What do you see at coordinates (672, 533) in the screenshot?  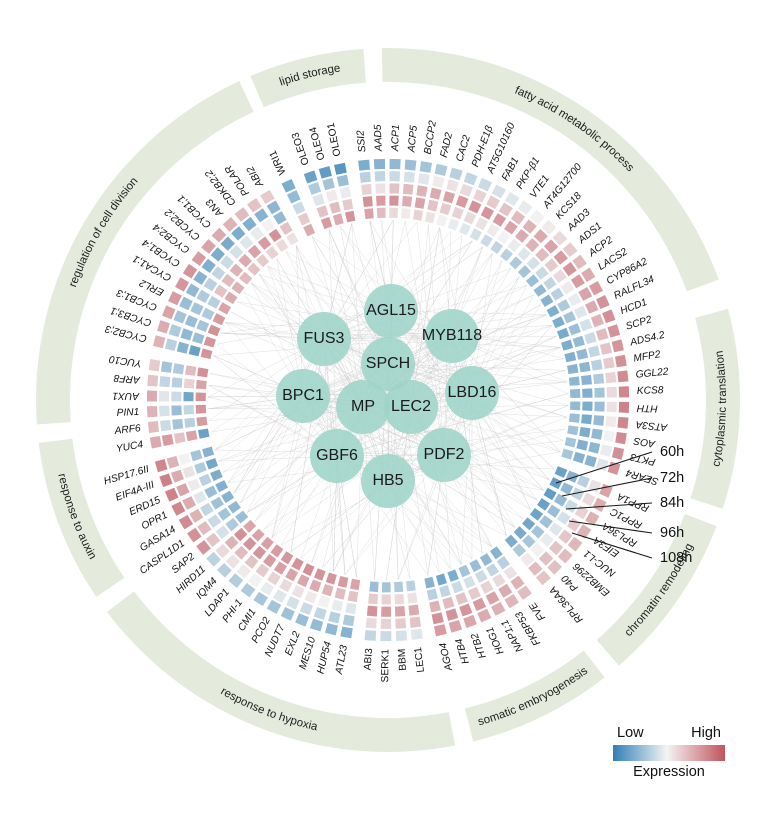 I see `time-point-label: 96h` at bounding box center [672, 533].